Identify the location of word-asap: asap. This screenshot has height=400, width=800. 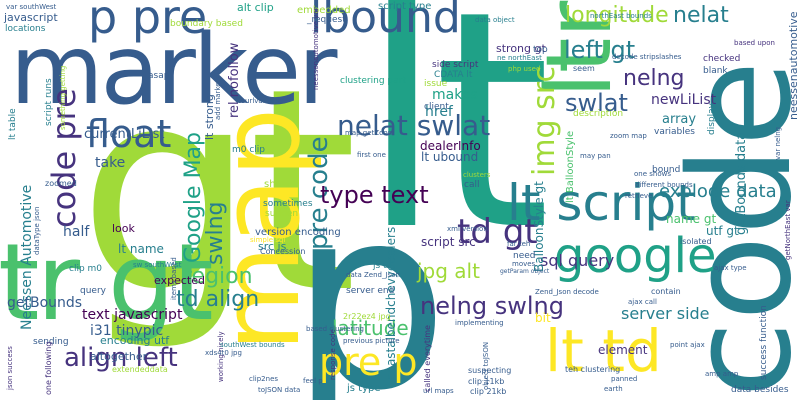
(158, 76).